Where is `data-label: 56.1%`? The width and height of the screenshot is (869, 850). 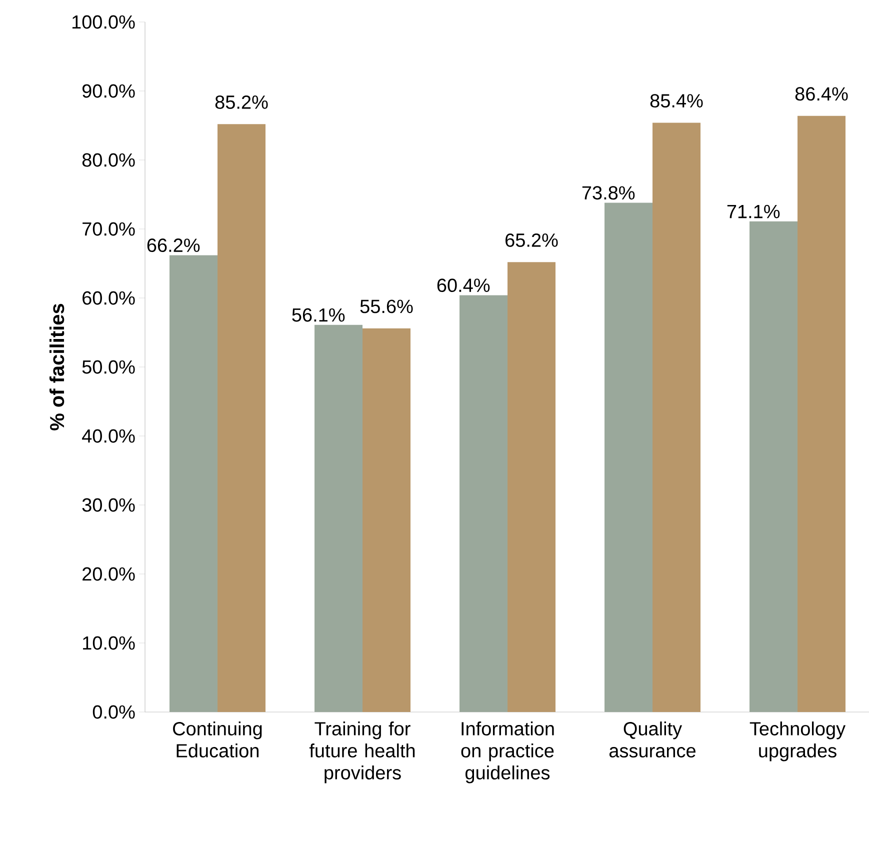
data-label: 56.1% is located at coordinates (318, 315).